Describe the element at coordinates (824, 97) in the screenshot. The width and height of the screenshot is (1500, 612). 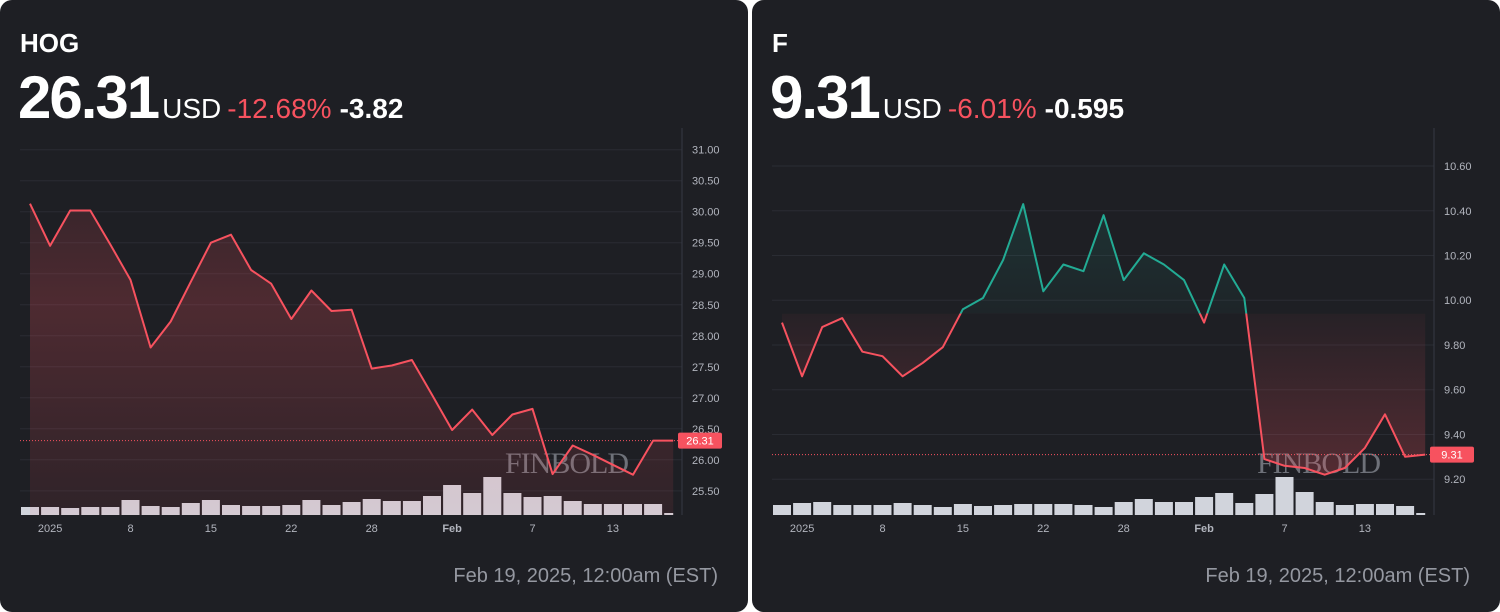
I see `price: 9.31` at that location.